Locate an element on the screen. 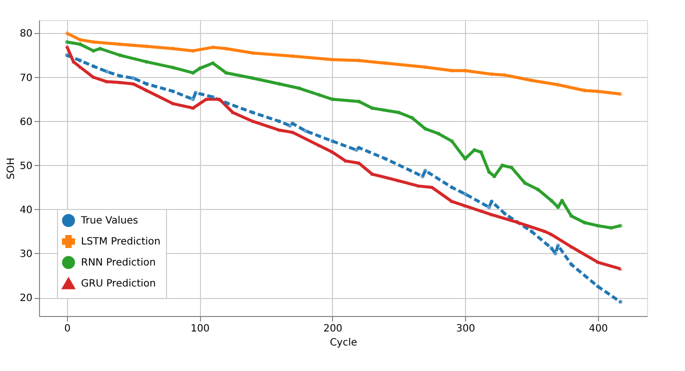  legend-label: LSTM Prediction is located at coordinates (121, 242).